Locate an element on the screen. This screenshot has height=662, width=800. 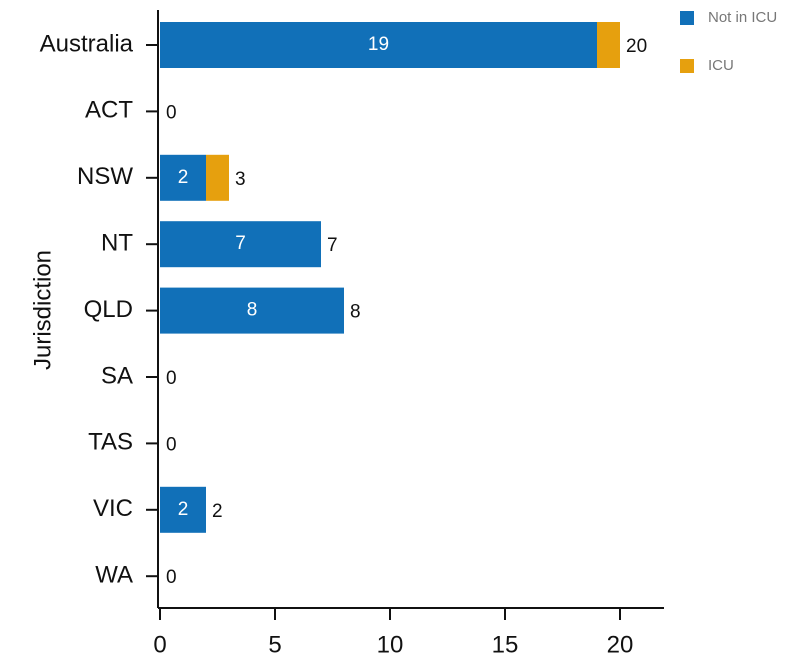
segment-label: 8 is located at coordinates (252, 310).